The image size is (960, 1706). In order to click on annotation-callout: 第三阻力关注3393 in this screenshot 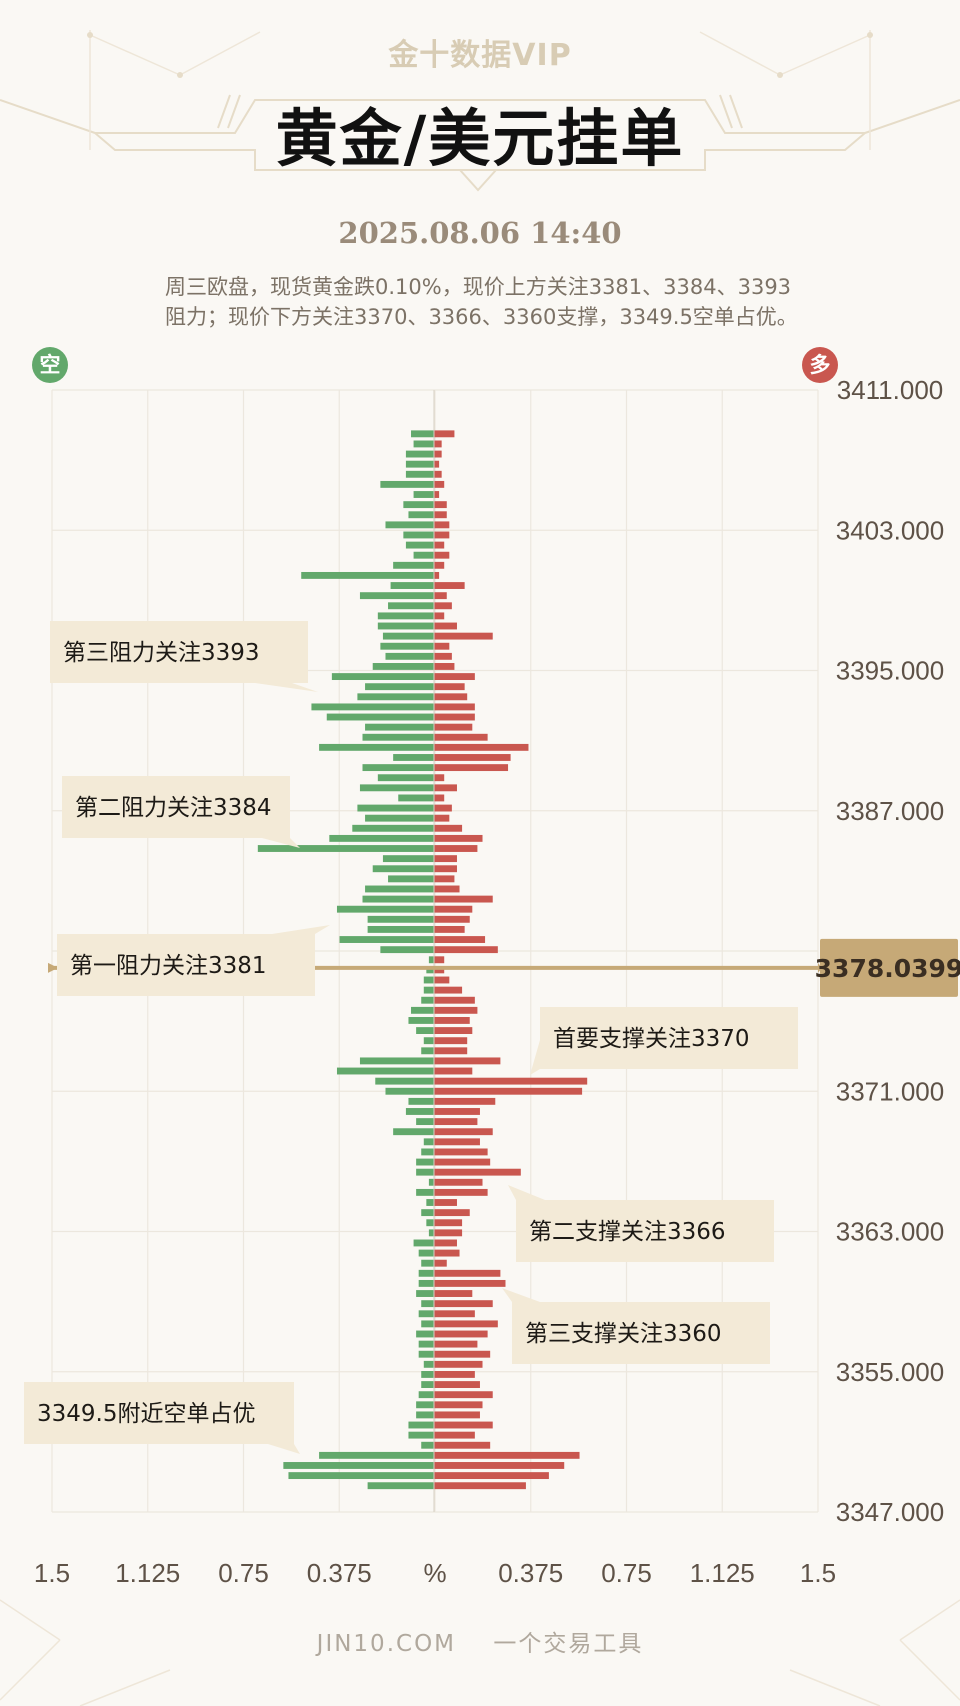, I will do `click(184, 656)`.